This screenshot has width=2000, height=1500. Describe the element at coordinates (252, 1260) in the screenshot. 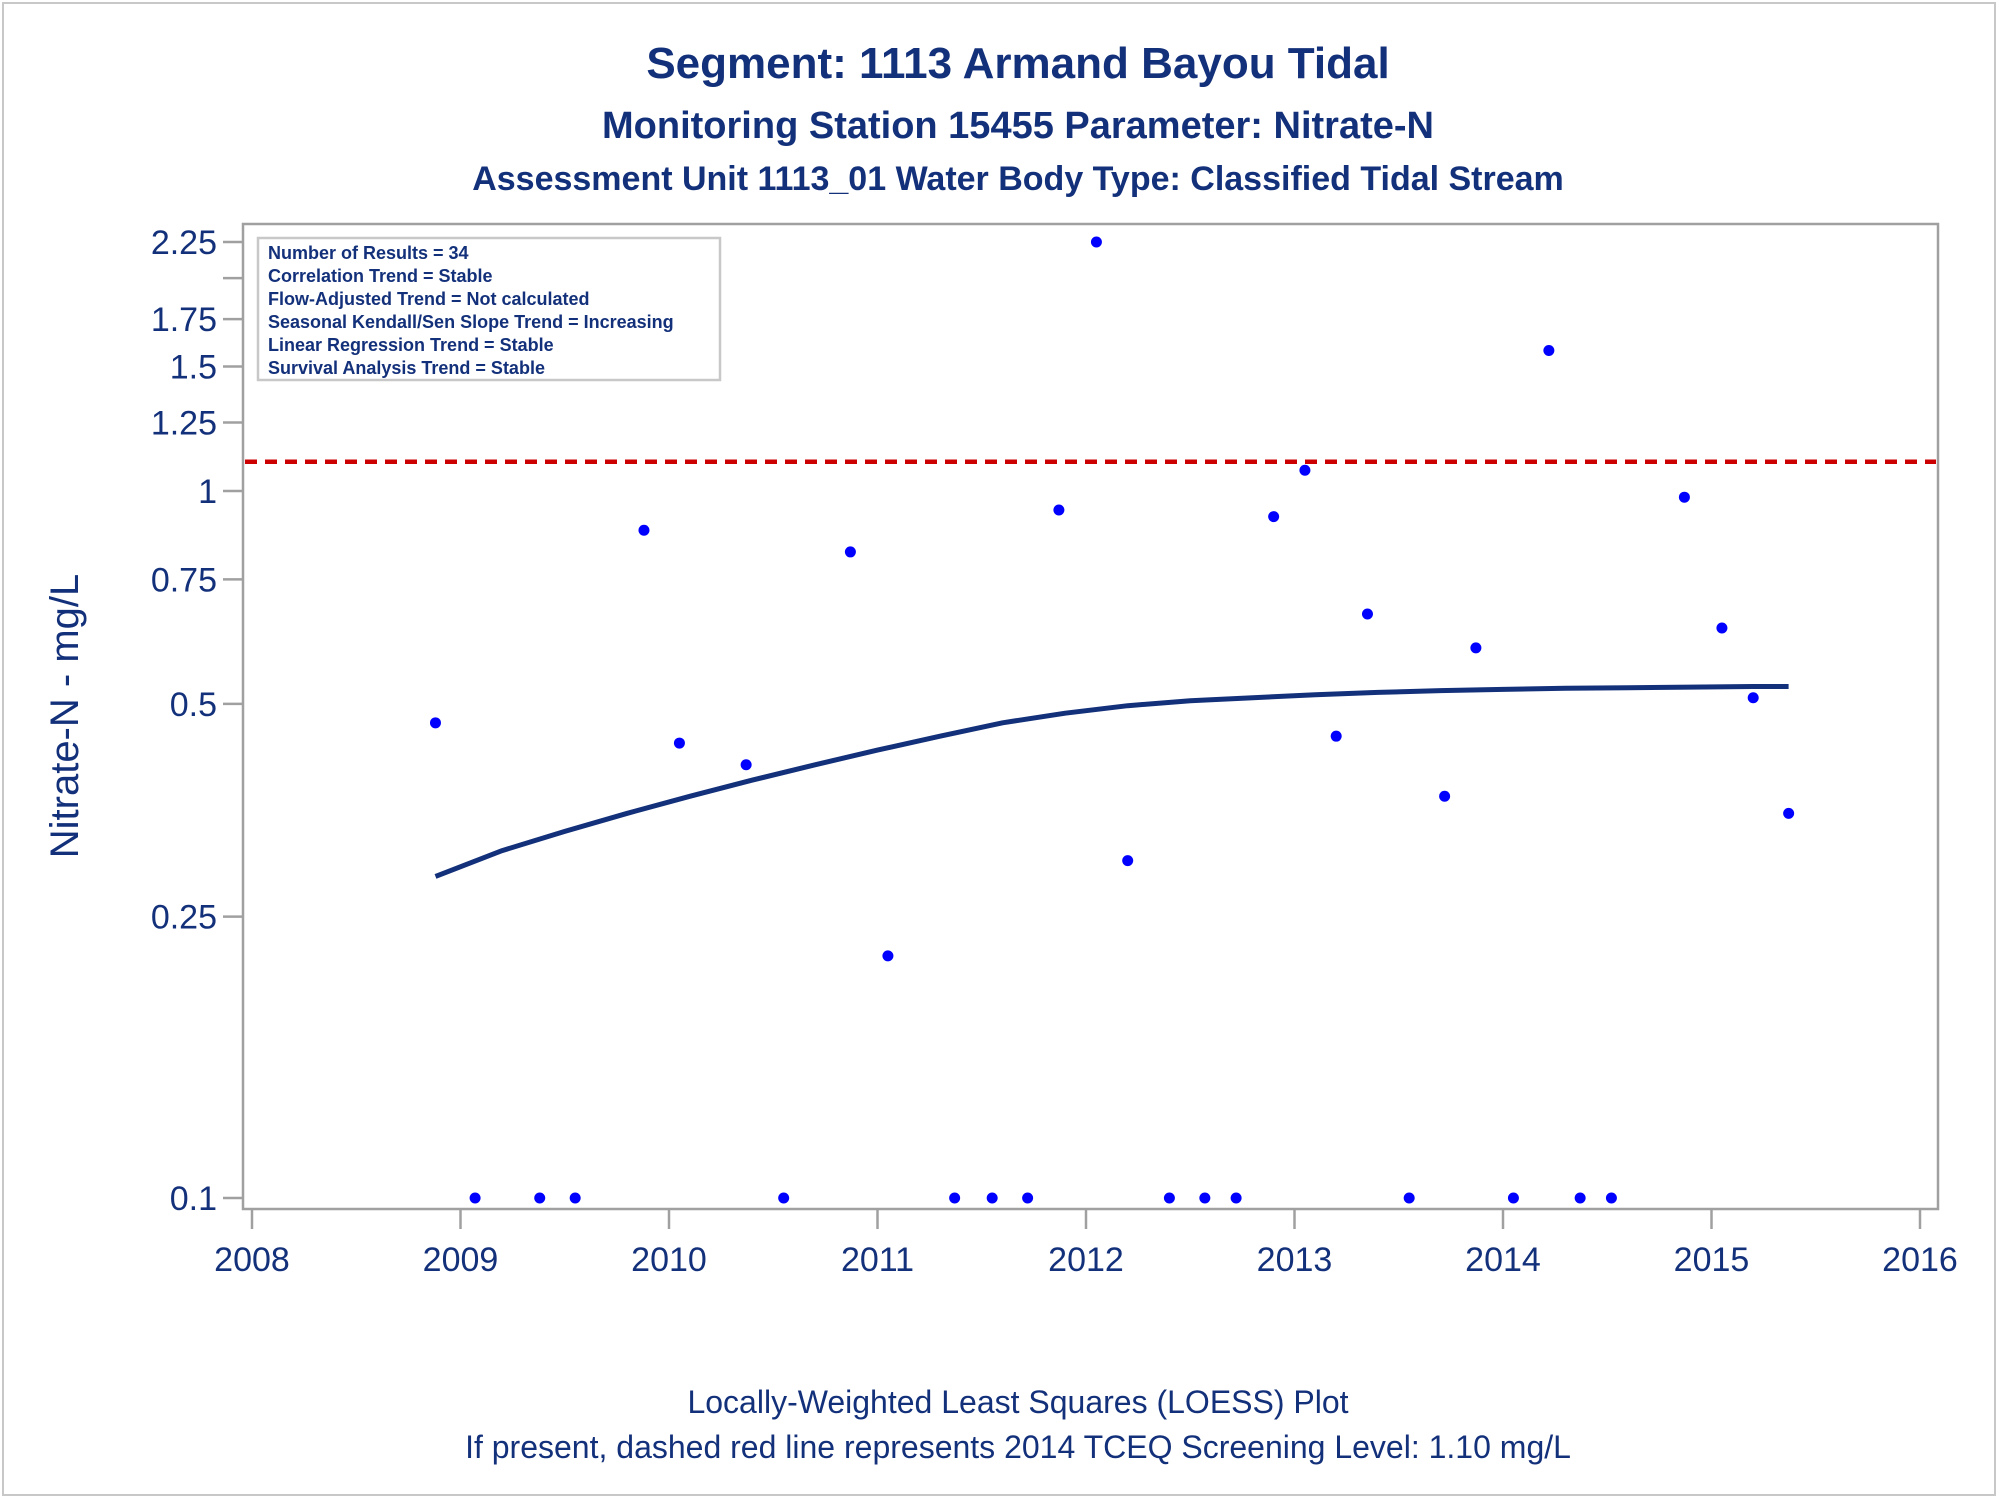

I see `x-tick-label: 2008` at that location.